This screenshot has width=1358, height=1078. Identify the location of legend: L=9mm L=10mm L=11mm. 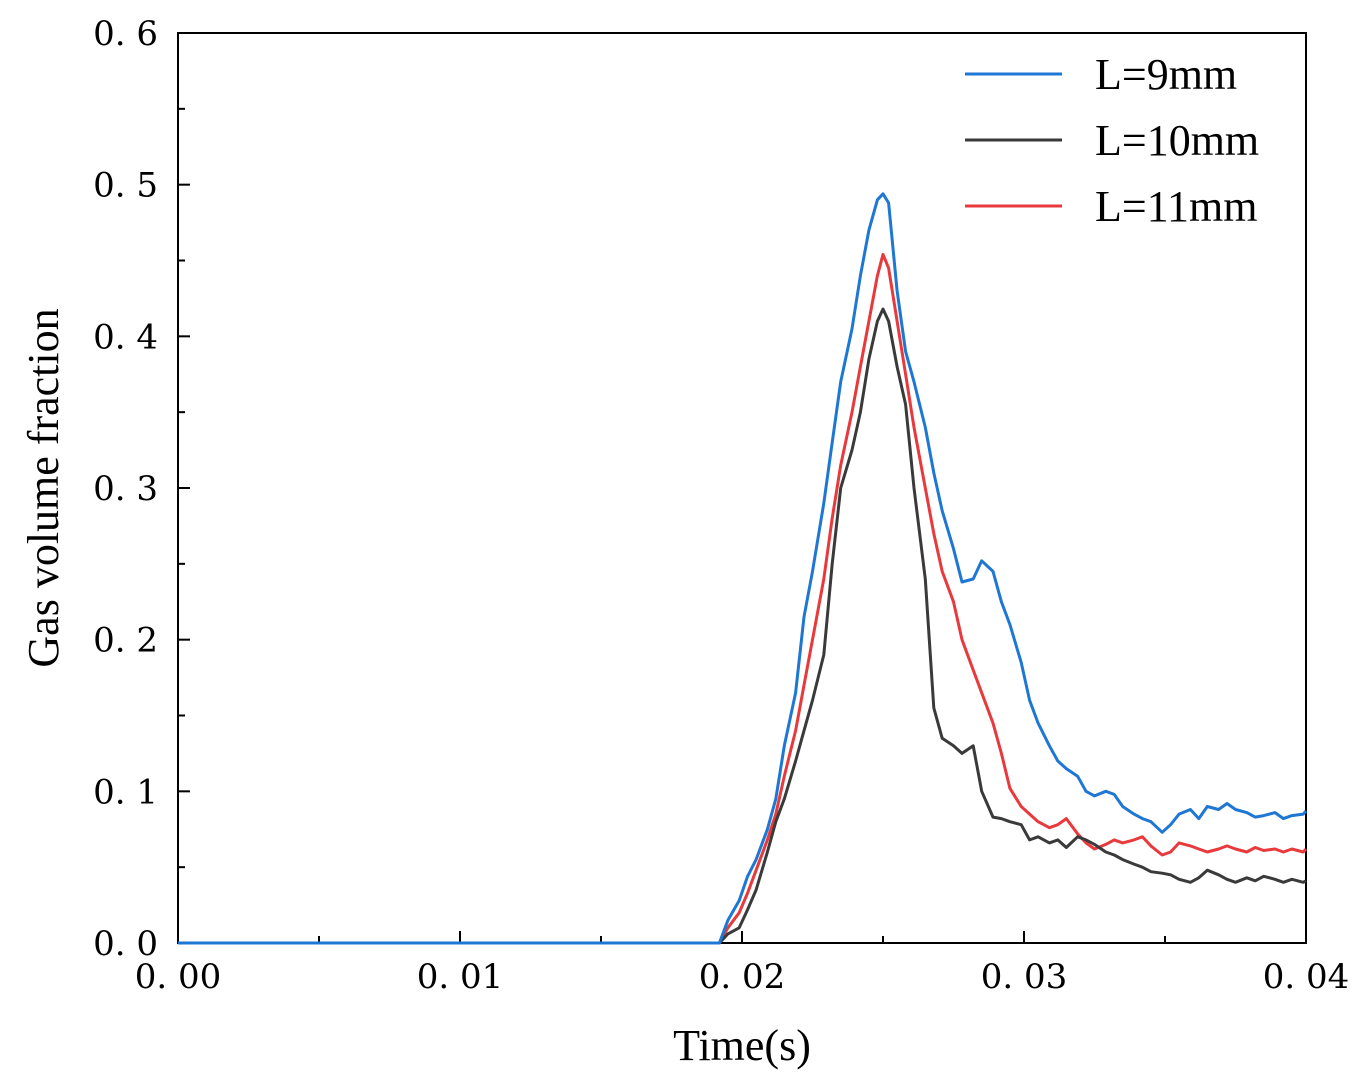
(1112, 140).